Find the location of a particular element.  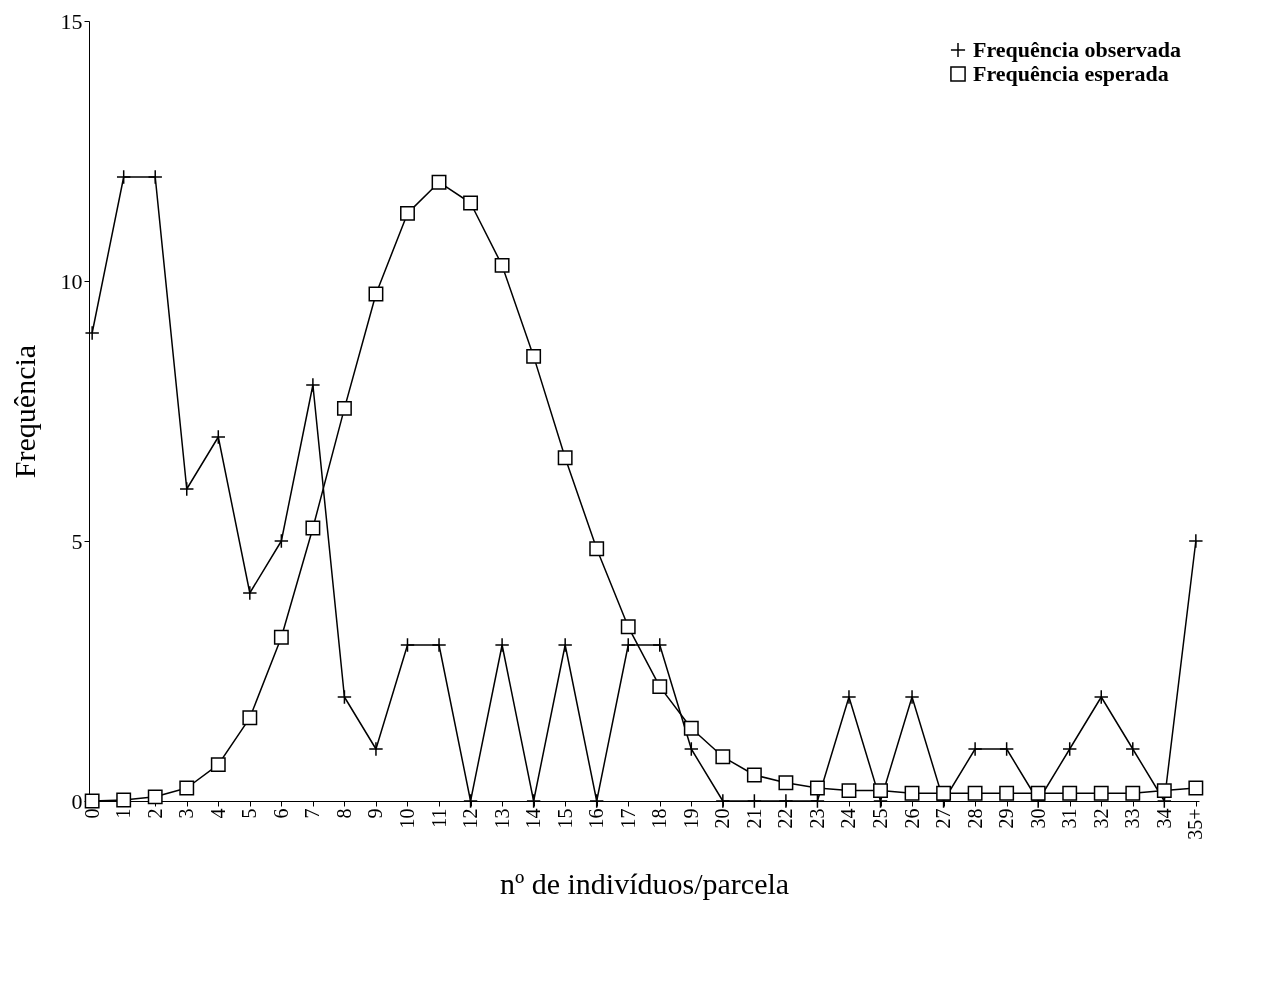

x-tick-label: 21 is located at coordinates (753, 818).